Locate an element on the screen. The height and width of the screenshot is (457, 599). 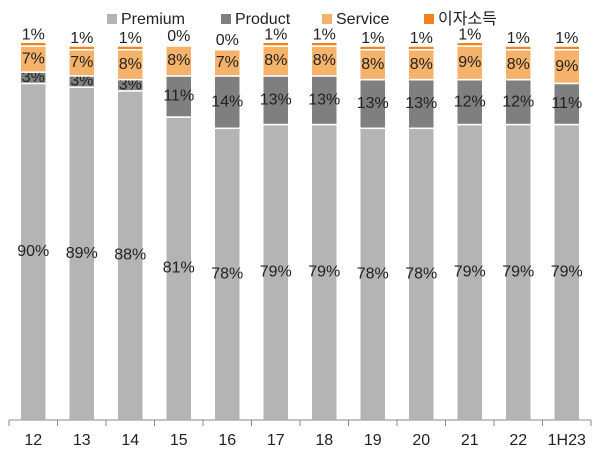
x-tick-label: 17 is located at coordinates (276, 440).